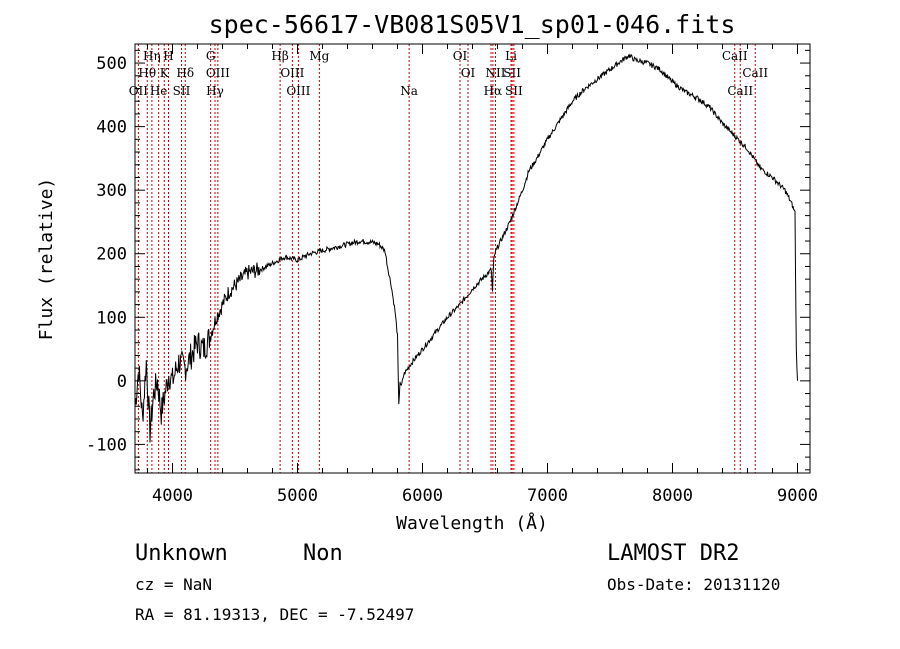 The height and width of the screenshot is (649, 900). I want to click on line-label: Hθ, so click(147, 73).